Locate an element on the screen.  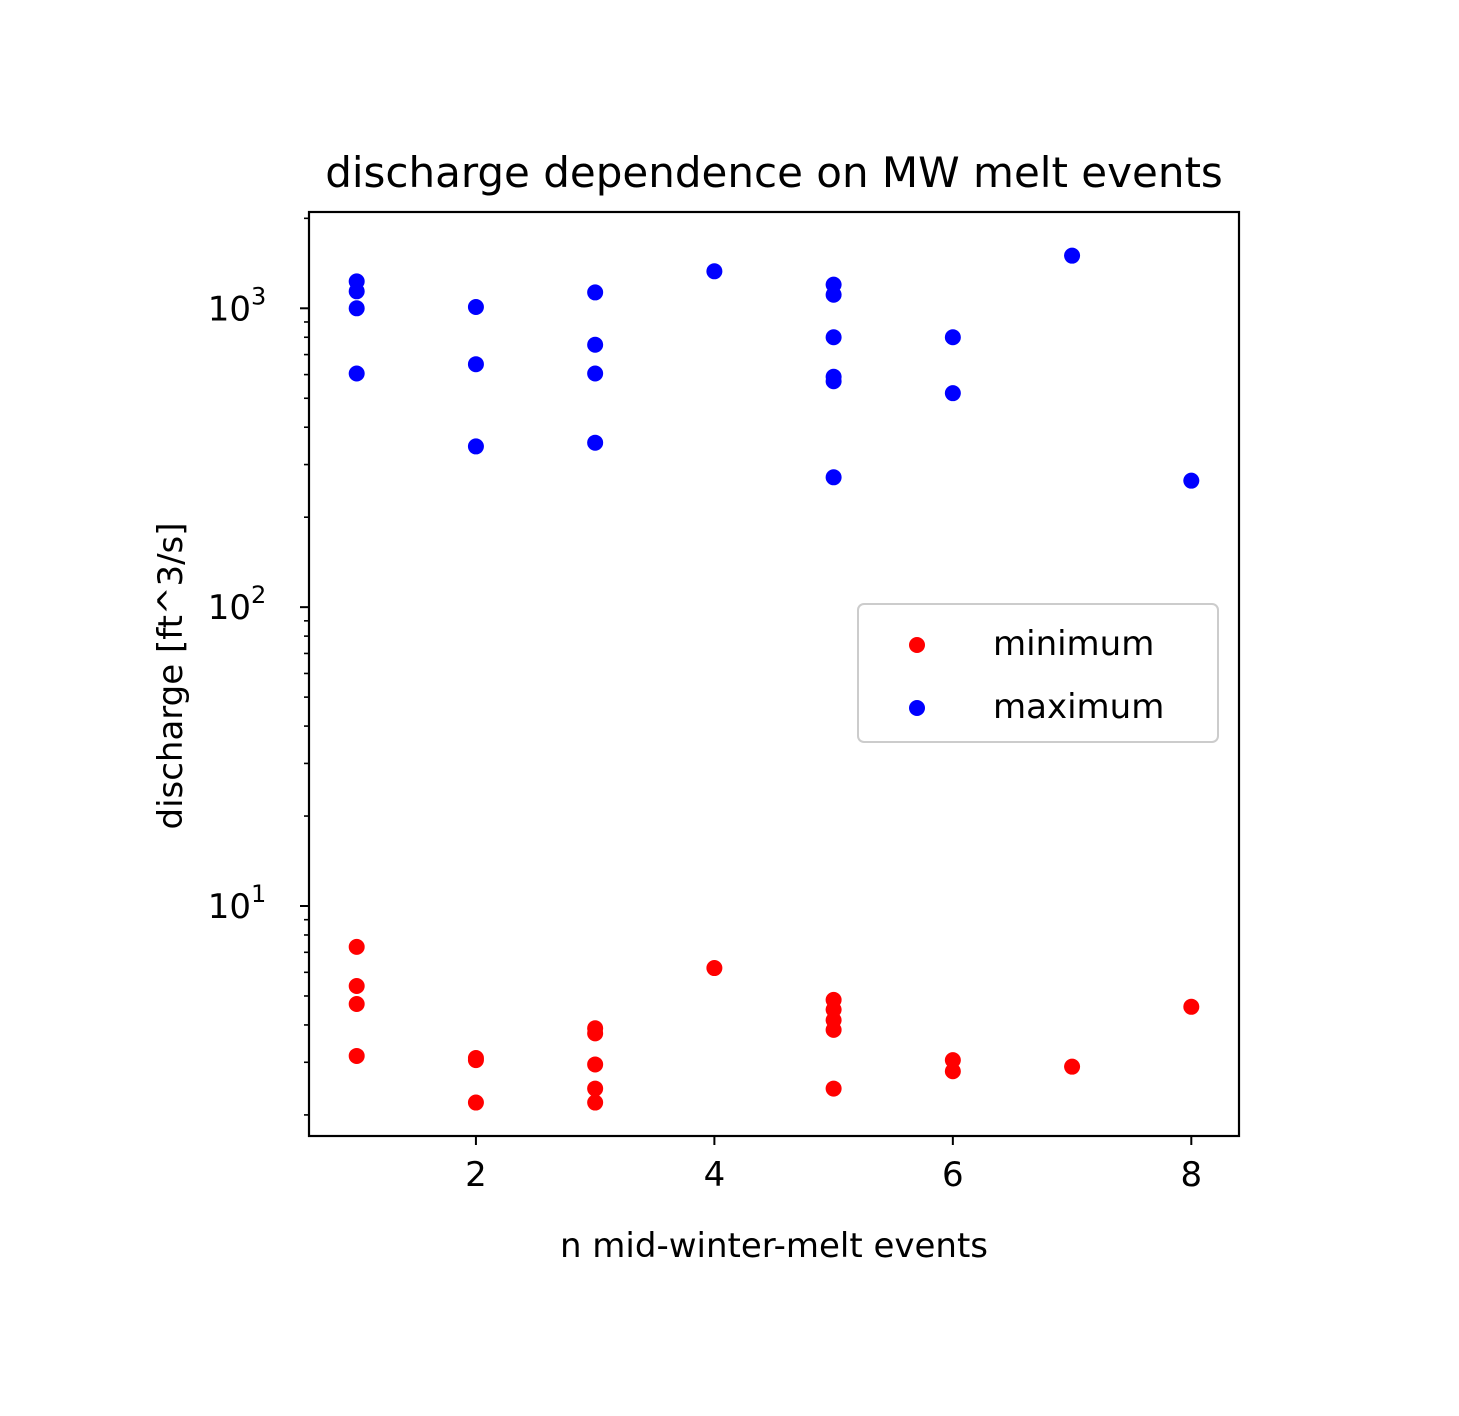
legend: minimum maximum is located at coordinates (1038, 673).